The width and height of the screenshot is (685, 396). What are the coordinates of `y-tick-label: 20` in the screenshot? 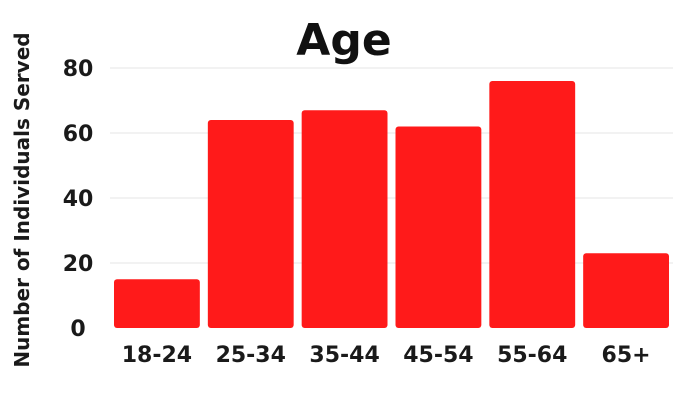 It's located at (78, 264).